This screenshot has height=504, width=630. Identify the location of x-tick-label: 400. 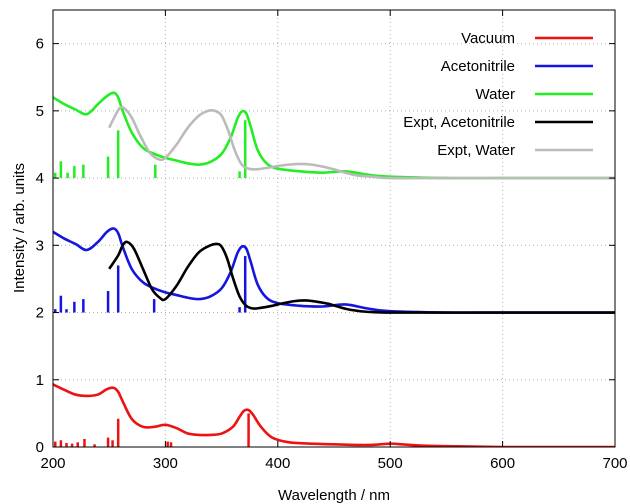
(277, 463).